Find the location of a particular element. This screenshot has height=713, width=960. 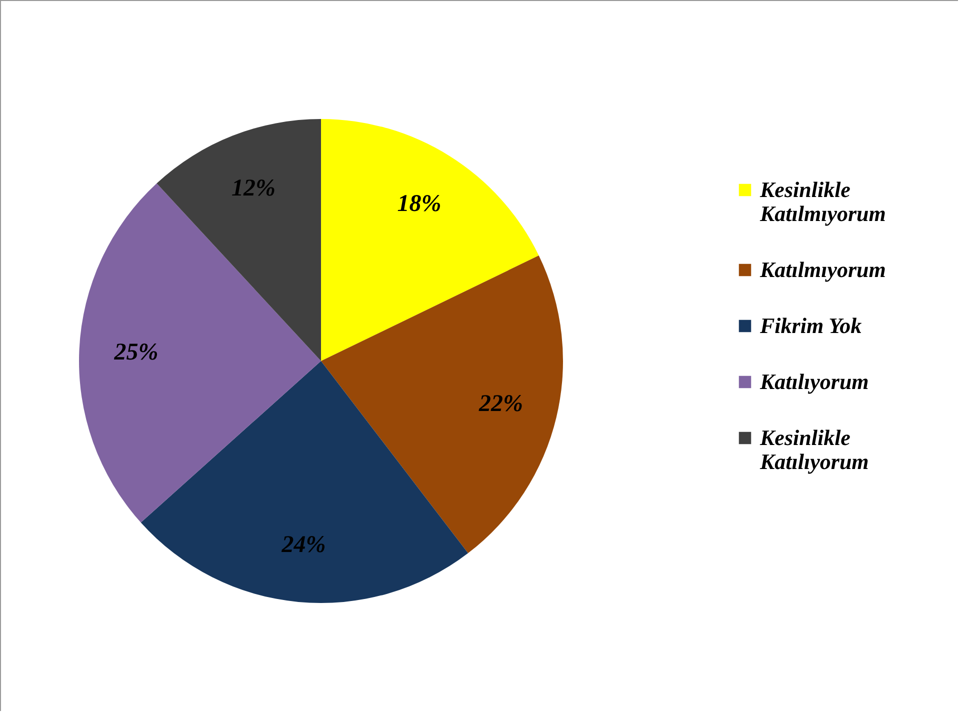

legend-label: Kesinlikle Katılmıyorum is located at coordinates (822, 201).